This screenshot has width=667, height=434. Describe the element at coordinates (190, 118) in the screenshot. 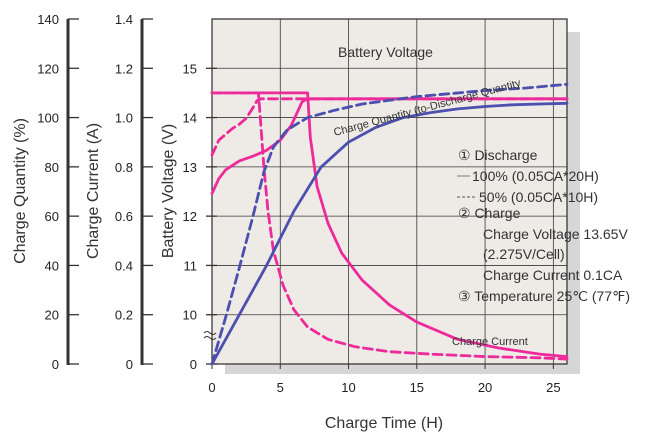

I see `axis-battery-voltage-tick-label: 14` at that location.